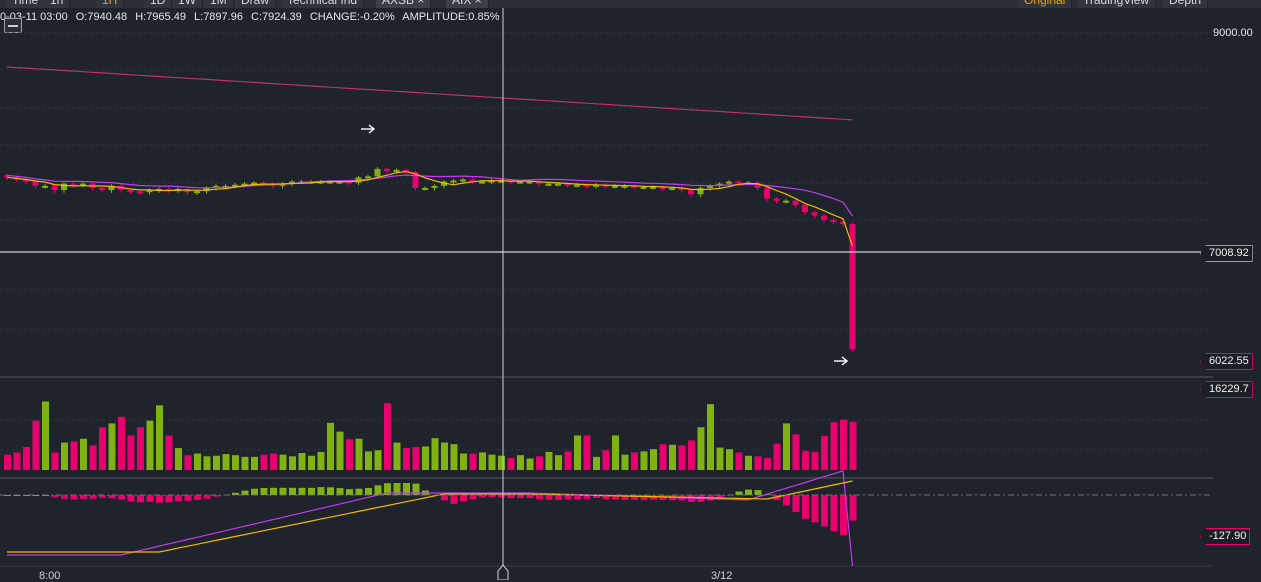 This screenshot has height=582, width=1261. What do you see at coordinates (467, 4) in the screenshot?
I see `toolbar-item: AIX ×` at bounding box center [467, 4].